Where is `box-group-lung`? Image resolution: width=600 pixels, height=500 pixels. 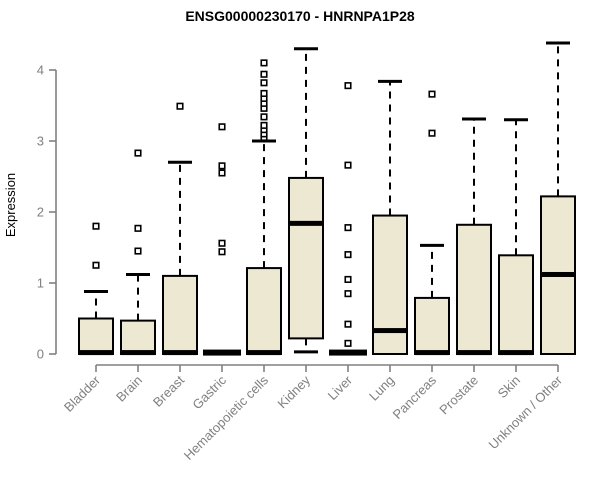
box-group-lung is located at coordinates (390, 217).